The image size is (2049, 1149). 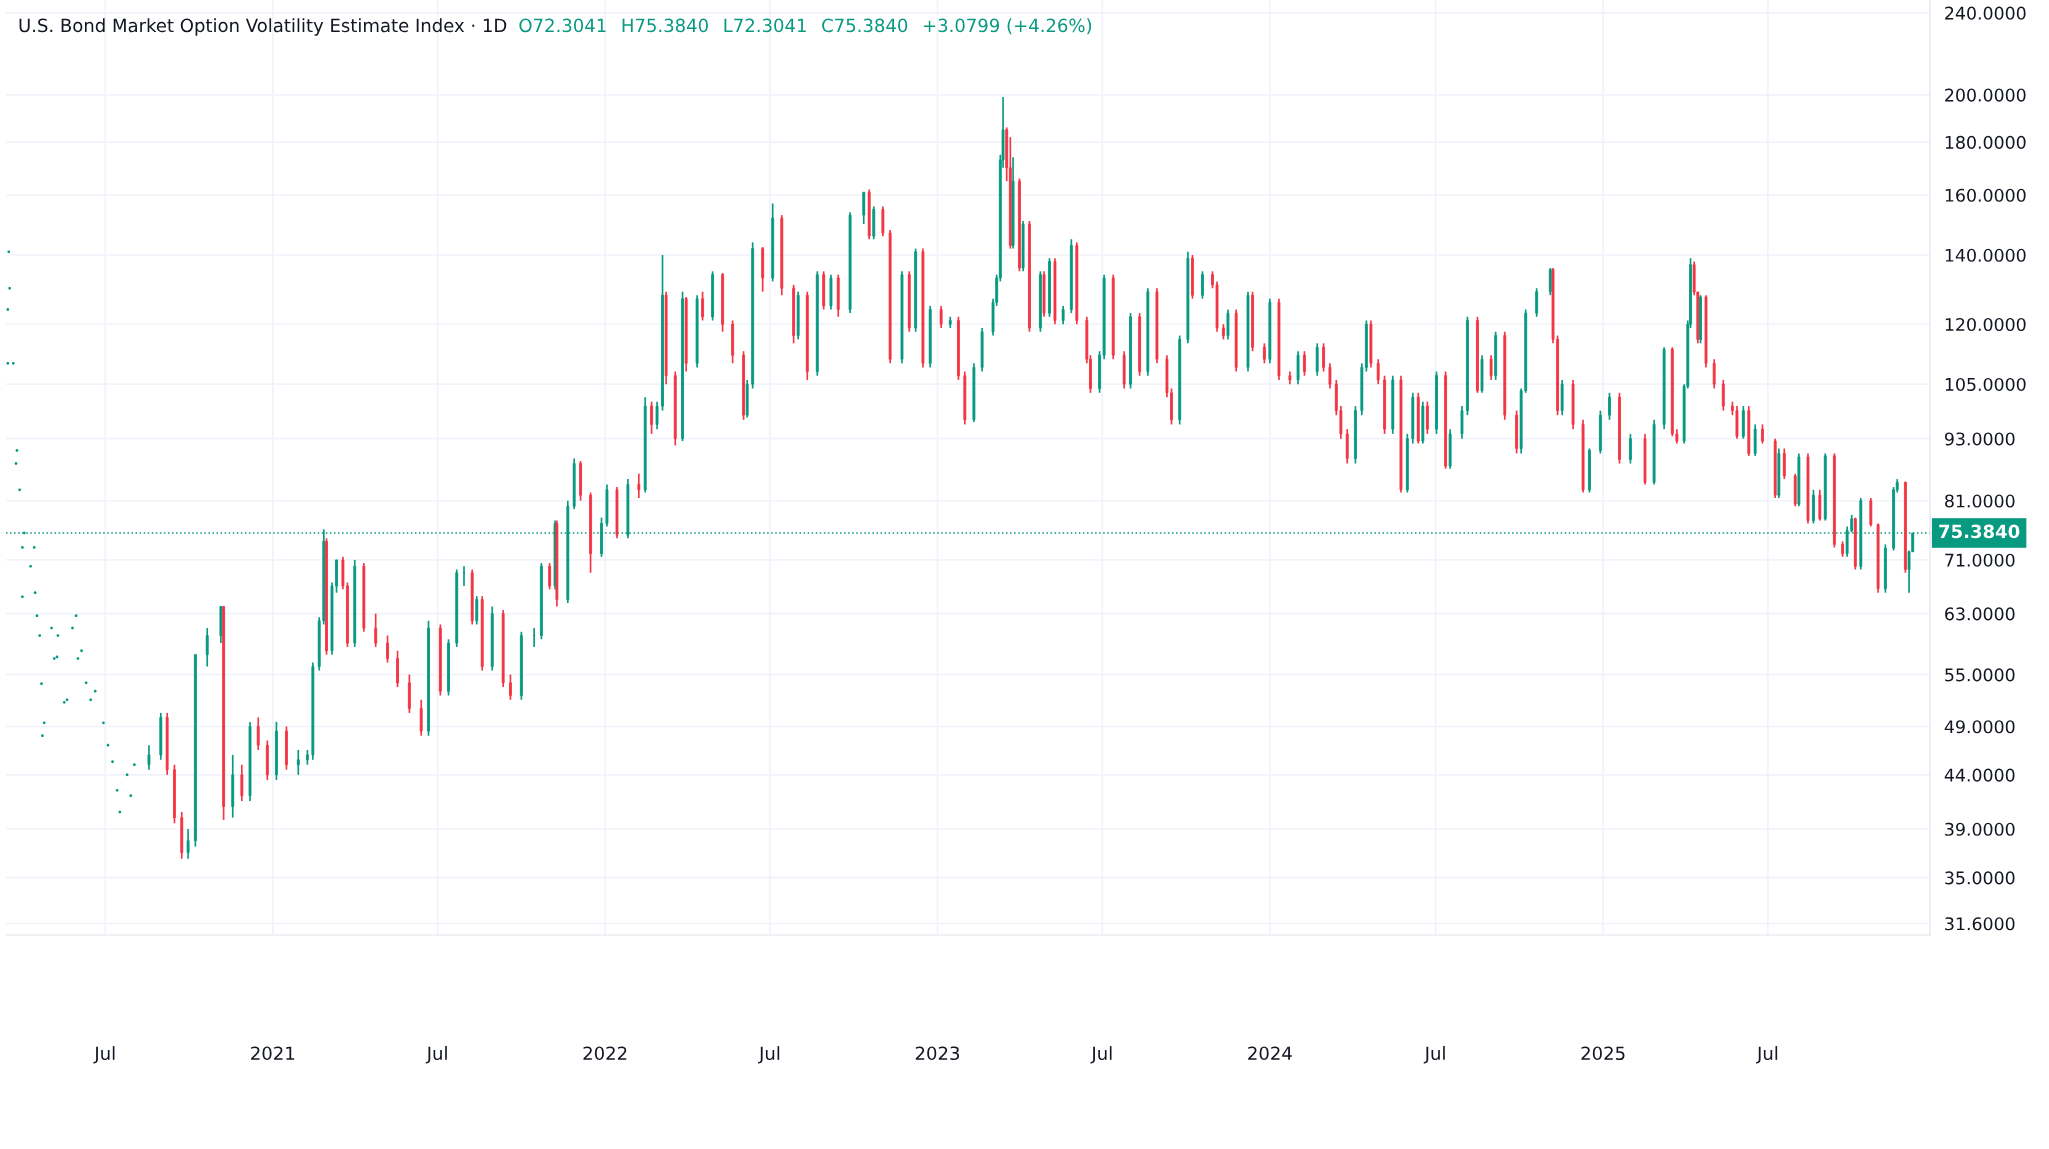 What do you see at coordinates (1979, 727) in the screenshot?
I see `y-tick-label: 49.0000` at bounding box center [1979, 727].